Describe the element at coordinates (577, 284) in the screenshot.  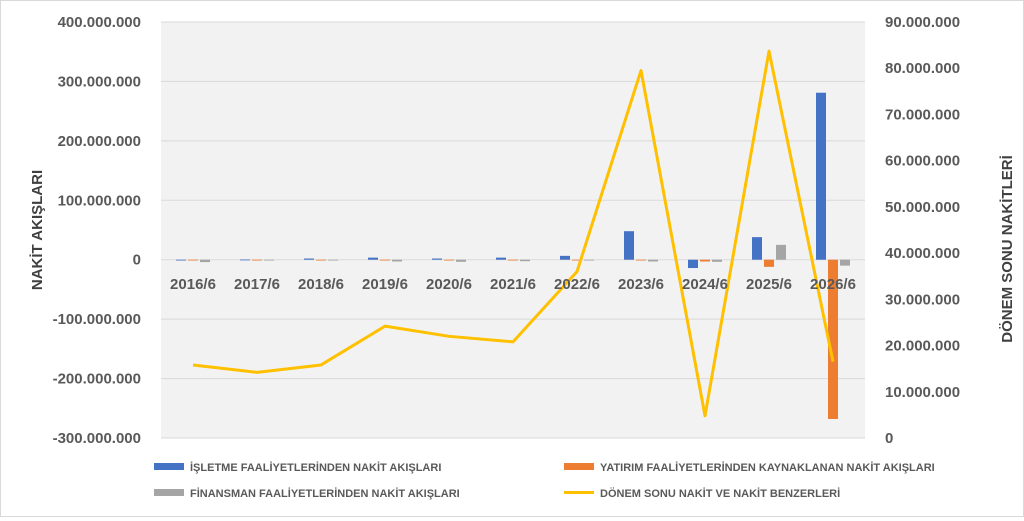
I see `category-label: 2022/6` at that location.